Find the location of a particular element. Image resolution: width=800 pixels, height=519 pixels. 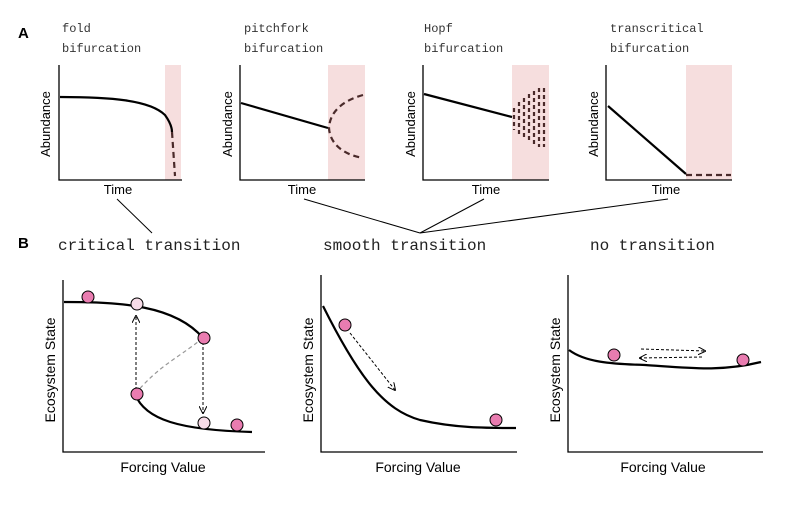

panel-b-letter: B is located at coordinates (23, 243).